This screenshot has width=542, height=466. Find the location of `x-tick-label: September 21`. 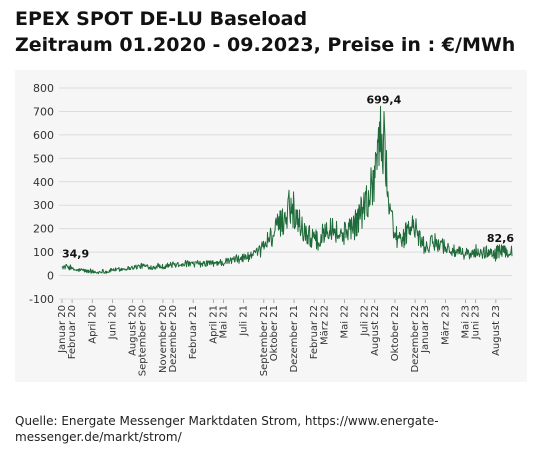

x-tick-label: September 21 is located at coordinates (264, 340).